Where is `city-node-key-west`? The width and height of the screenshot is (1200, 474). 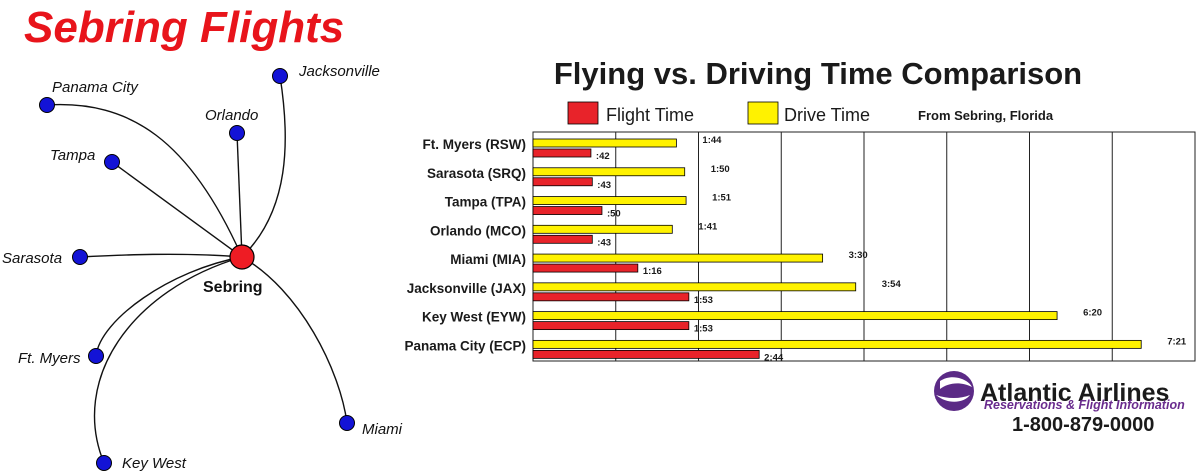 city-node-key-west is located at coordinates (104, 463).